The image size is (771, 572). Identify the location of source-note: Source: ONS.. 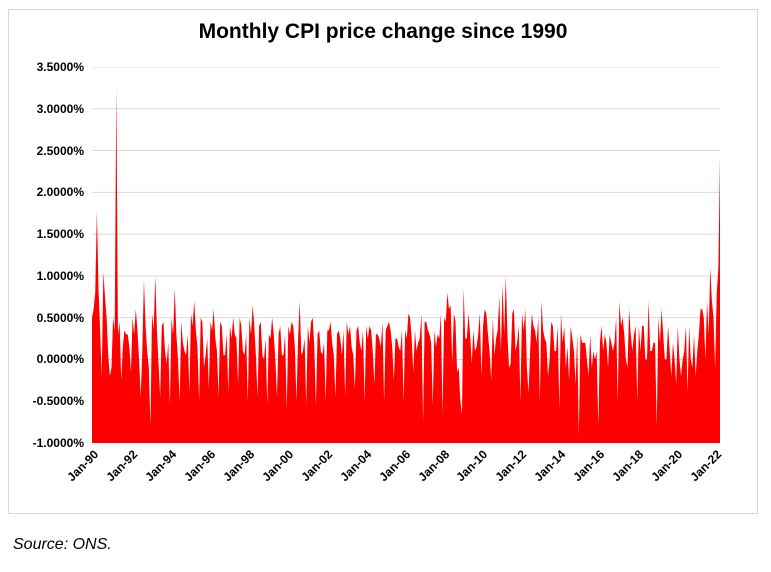
(62, 544).